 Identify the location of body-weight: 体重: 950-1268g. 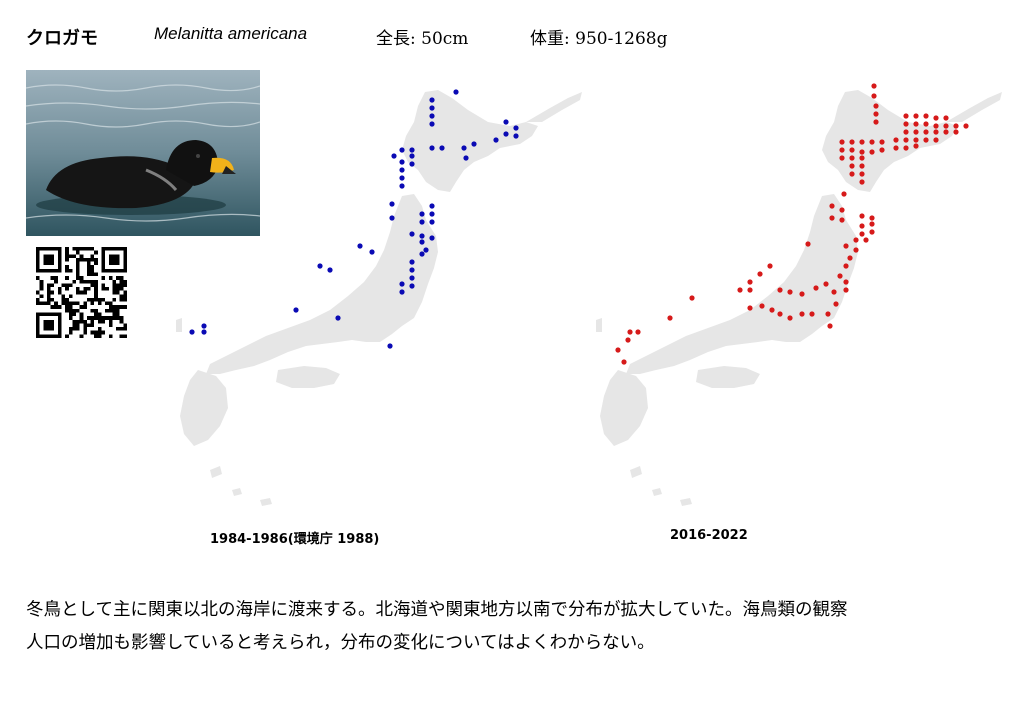
(599, 39).